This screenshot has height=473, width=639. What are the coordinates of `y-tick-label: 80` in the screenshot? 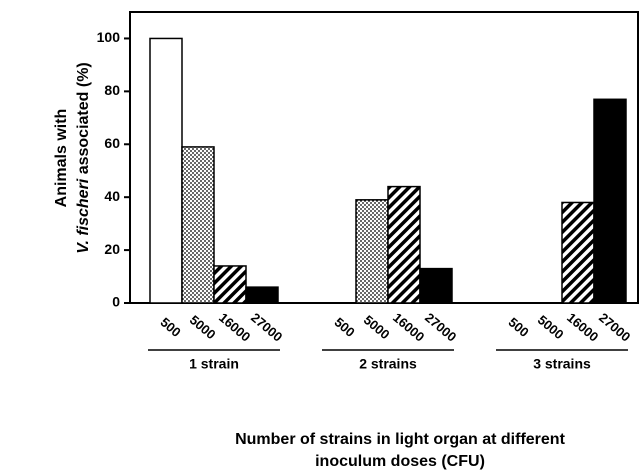 It's located at (112, 90).